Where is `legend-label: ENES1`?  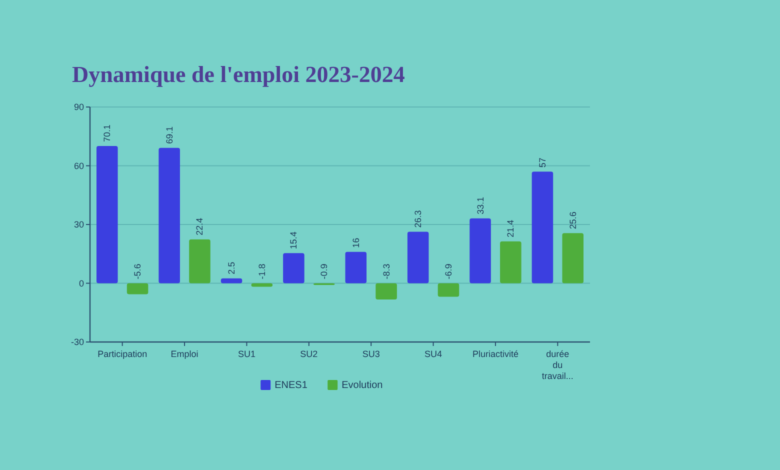 legend-label: ENES1 is located at coordinates (291, 385).